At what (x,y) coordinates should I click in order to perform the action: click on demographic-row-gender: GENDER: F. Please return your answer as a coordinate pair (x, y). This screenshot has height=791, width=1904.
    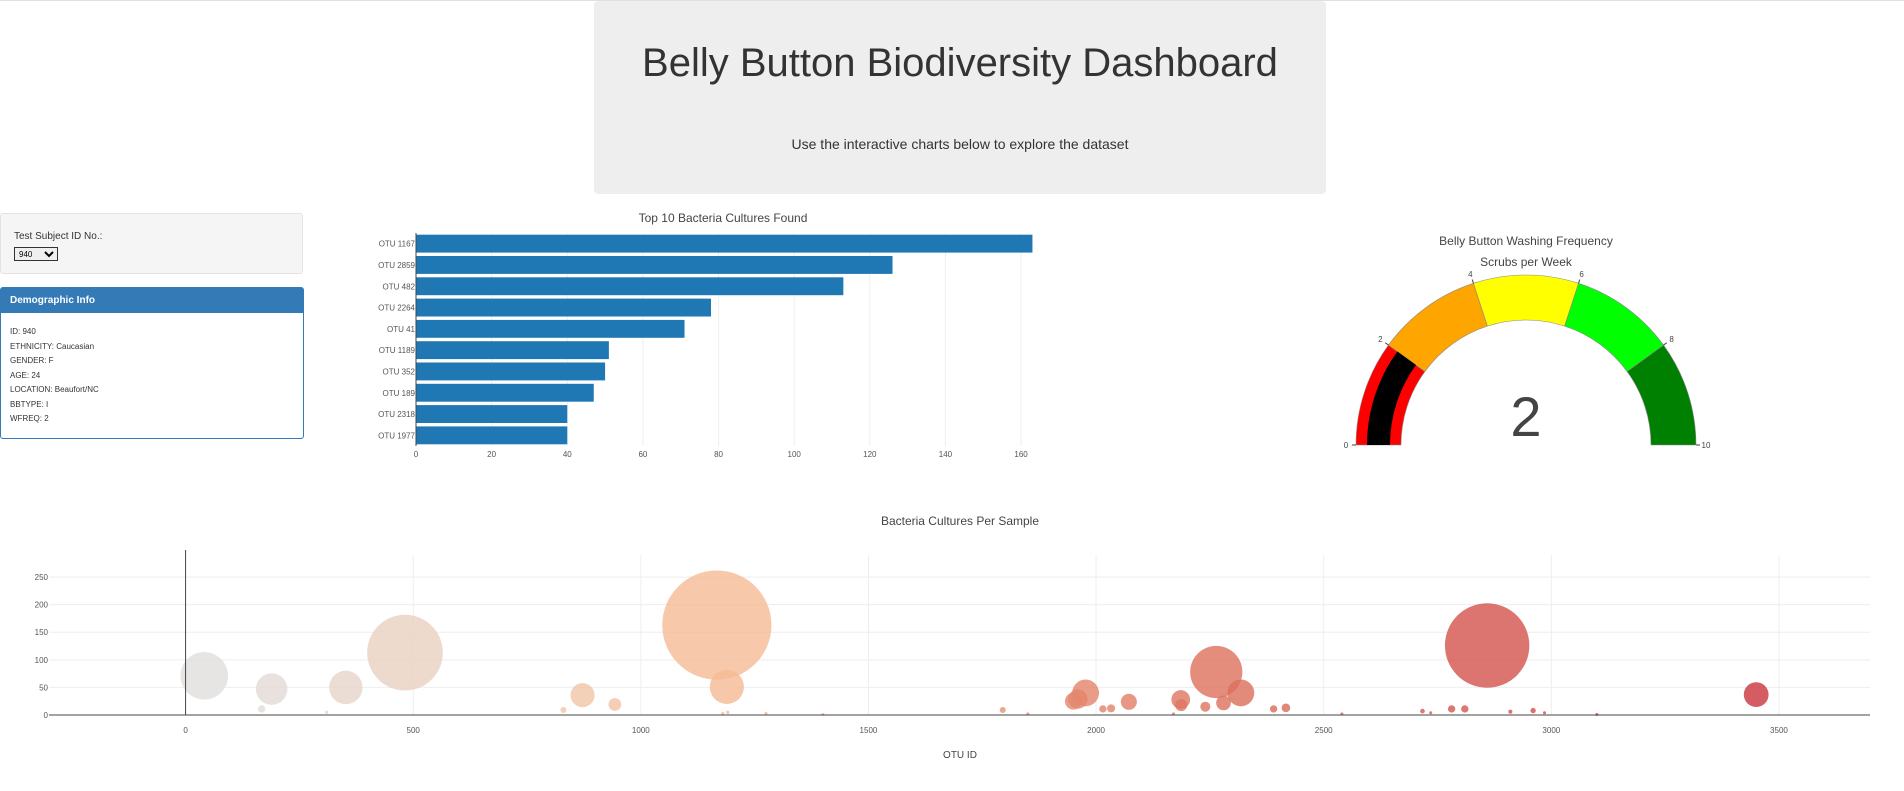
    Looking at the image, I should click on (32, 360).